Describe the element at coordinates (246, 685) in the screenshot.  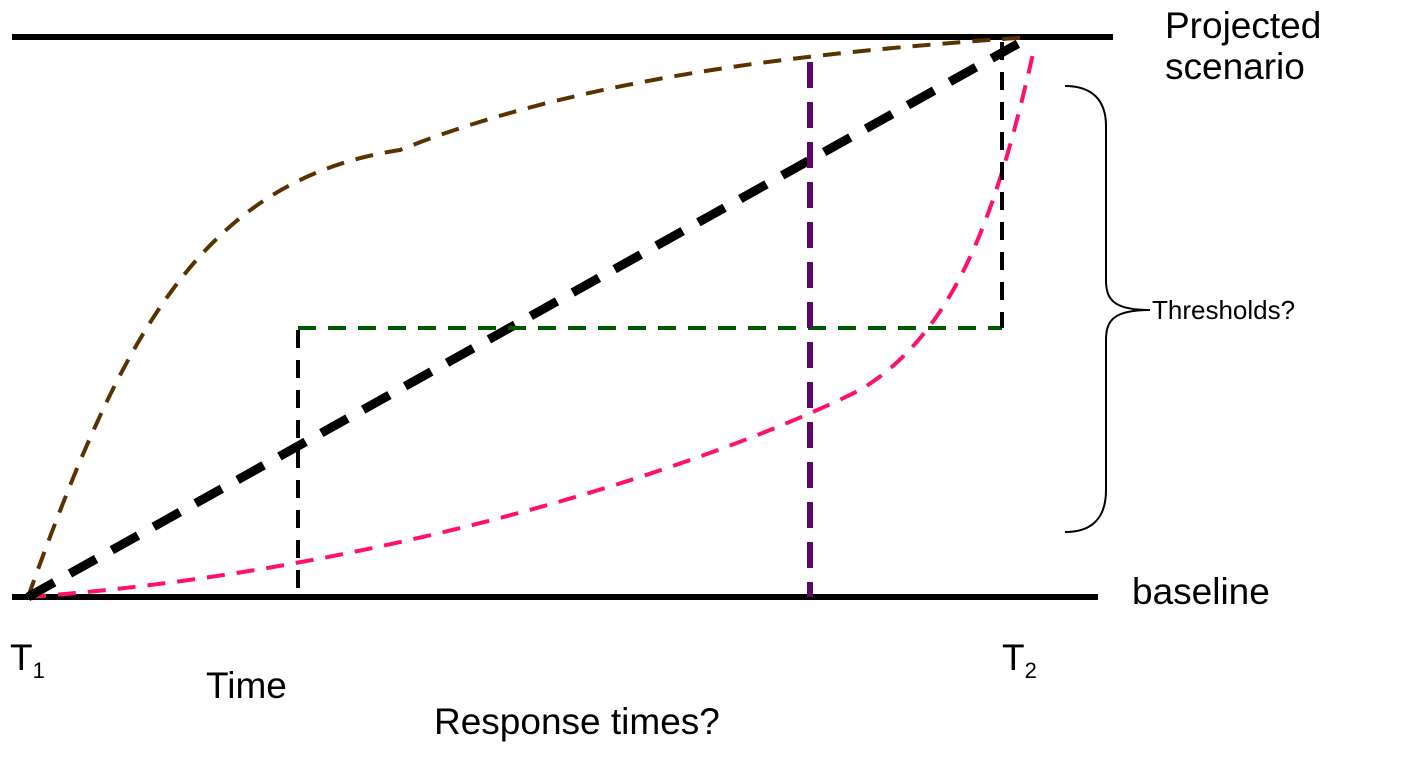
I see `time-axis-label: Time` at that location.